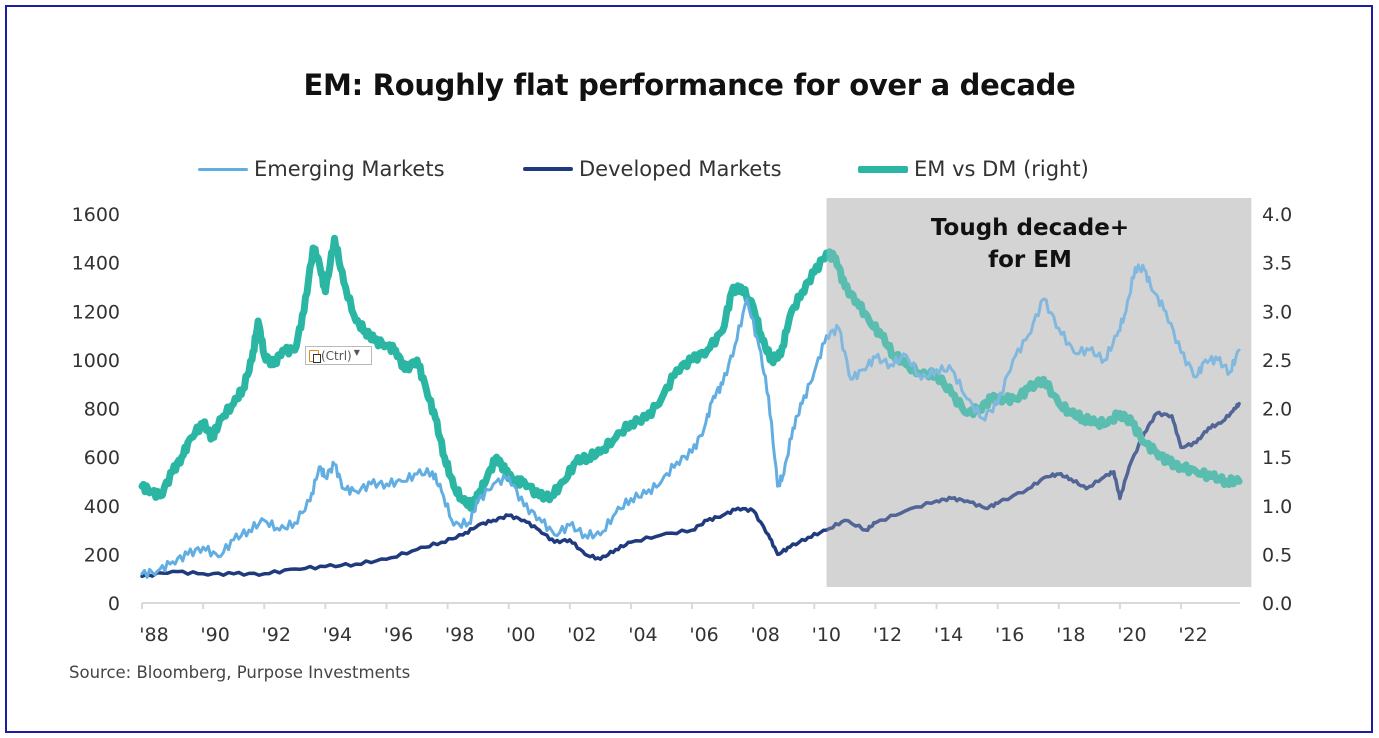  Describe the element at coordinates (114, 604) in the screenshot. I see `y-left-tick-label: 0` at that location.